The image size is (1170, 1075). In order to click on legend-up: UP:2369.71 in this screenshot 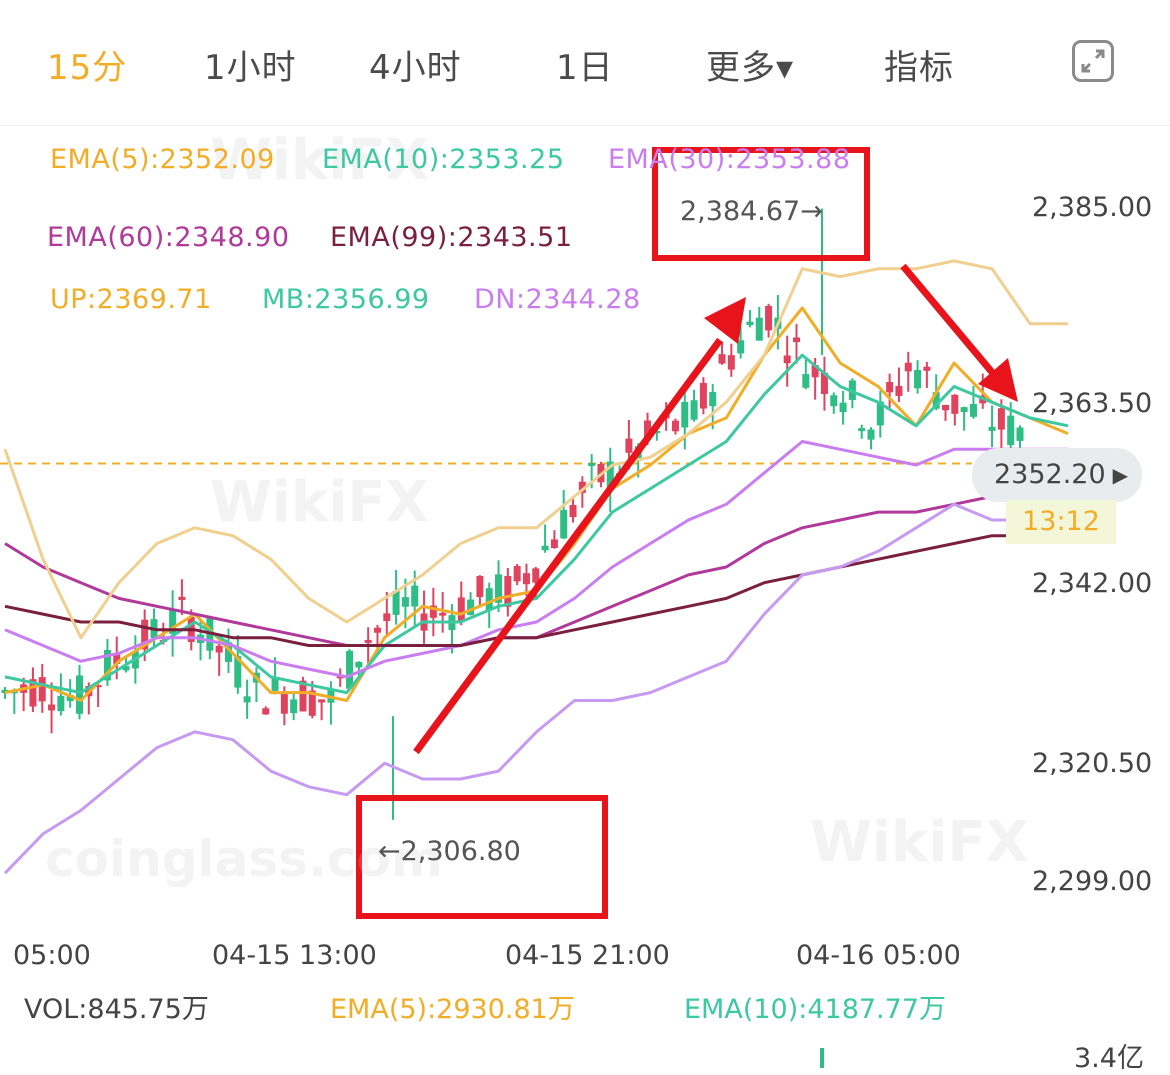, I will do `click(131, 299)`.